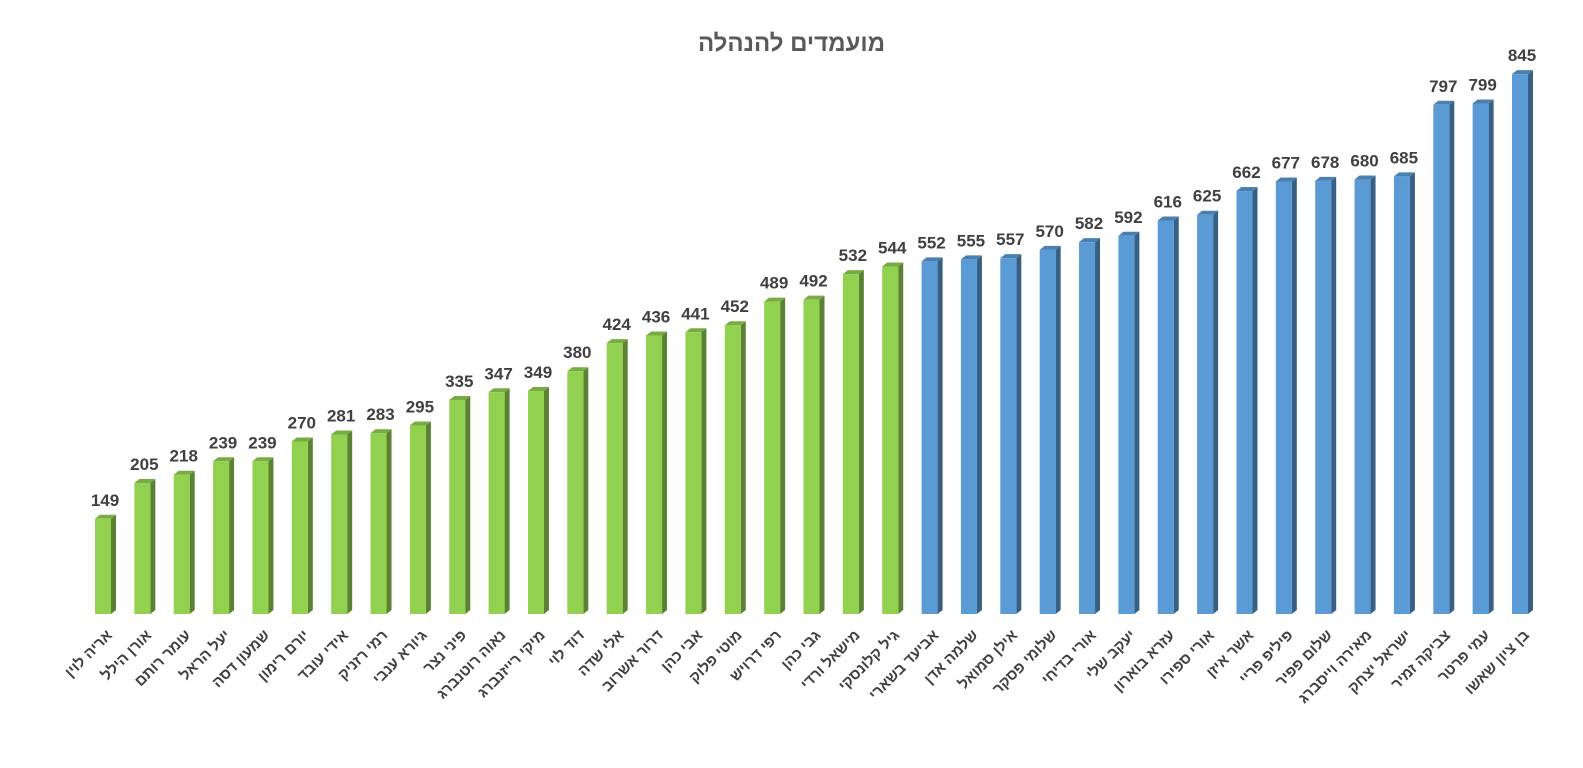 The height and width of the screenshot is (768, 1583). What do you see at coordinates (1089, 223) in the screenshot?
I see `value-label: 582` at bounding box center [1089, 223].